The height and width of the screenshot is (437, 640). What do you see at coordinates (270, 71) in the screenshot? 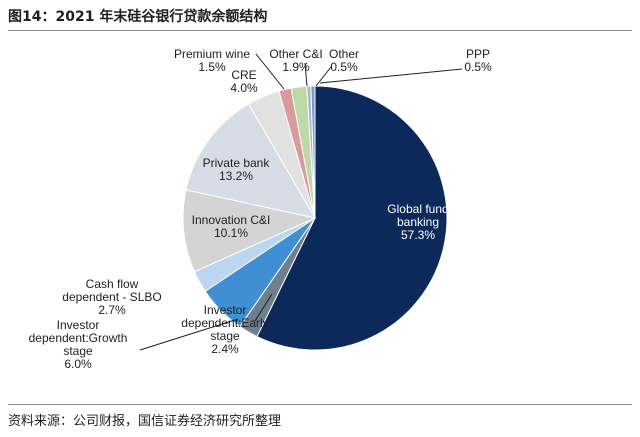
I see `leader-line-premium-wine` at bounding box center [270, 71].